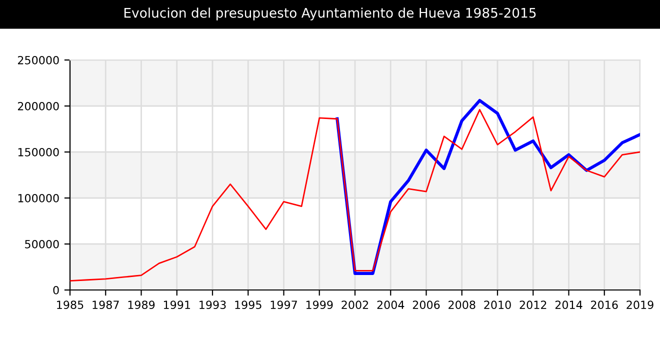  I want to click on y-tick-label: 0, so click(56, 290).